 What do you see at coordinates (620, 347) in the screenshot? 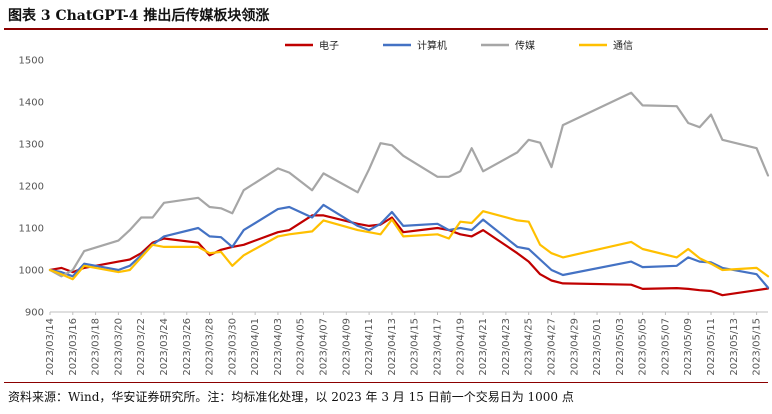
I see `x-tick-label: 2023/05/03` at bounding box center [620, 347].